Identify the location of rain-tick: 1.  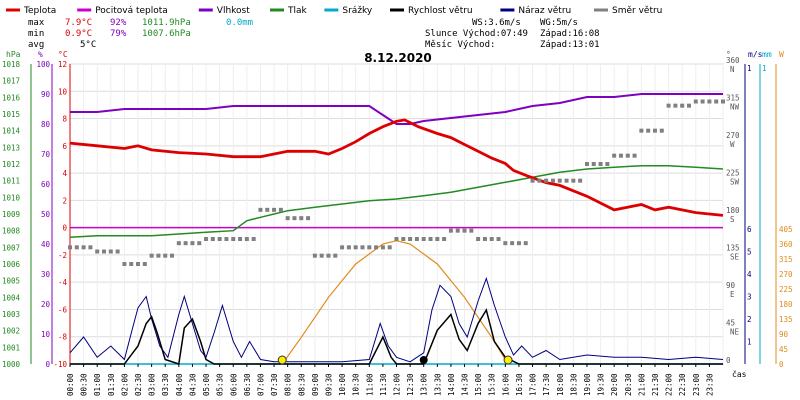
(764, 68).